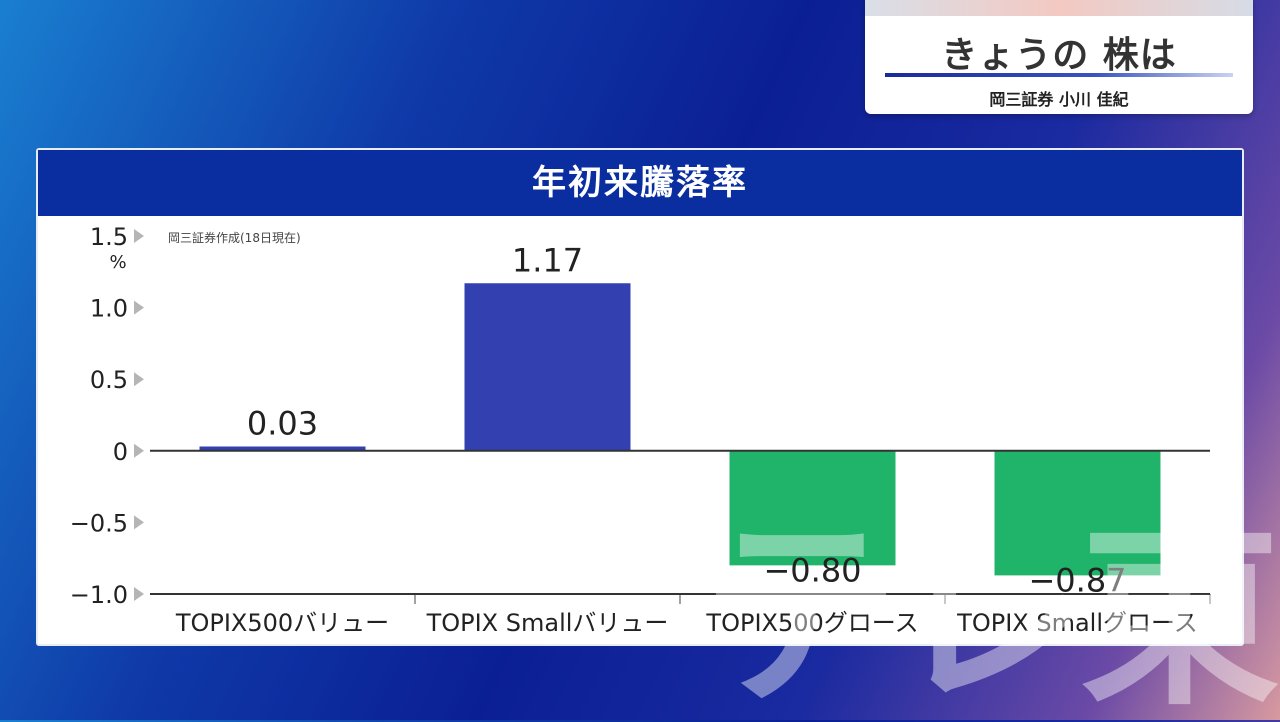 This screenshot has height=722, width=1280. Describe the element at coordinates (1077, 623) in the screenshot. I see `x-category-label: TOPIX Smallグロース` at that location.